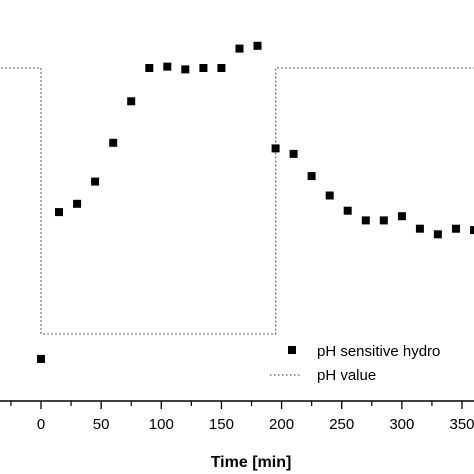  Describe the element at coordinates (378, 351) in the screenshot. I see `legend-label: pH sensitive hydro` at that location.